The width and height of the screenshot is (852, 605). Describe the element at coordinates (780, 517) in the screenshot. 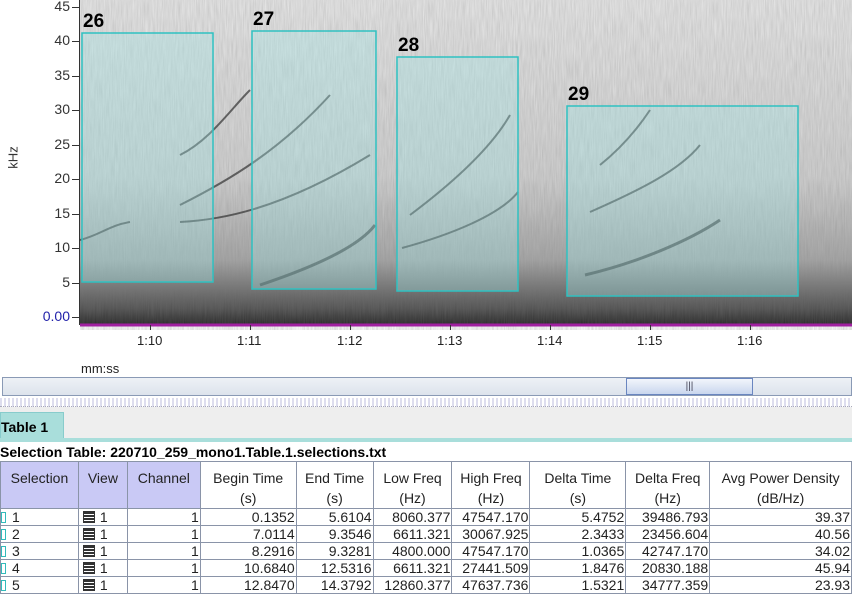

I see `table-cell: 39.37` at that location.